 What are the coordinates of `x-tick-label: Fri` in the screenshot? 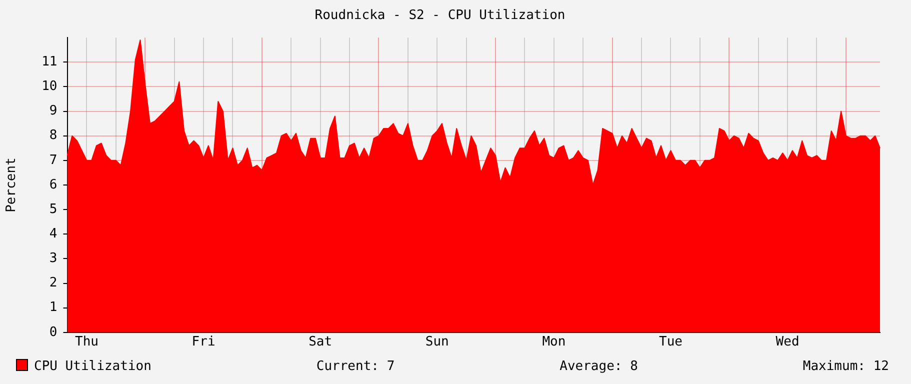 It's located at (204, 342).